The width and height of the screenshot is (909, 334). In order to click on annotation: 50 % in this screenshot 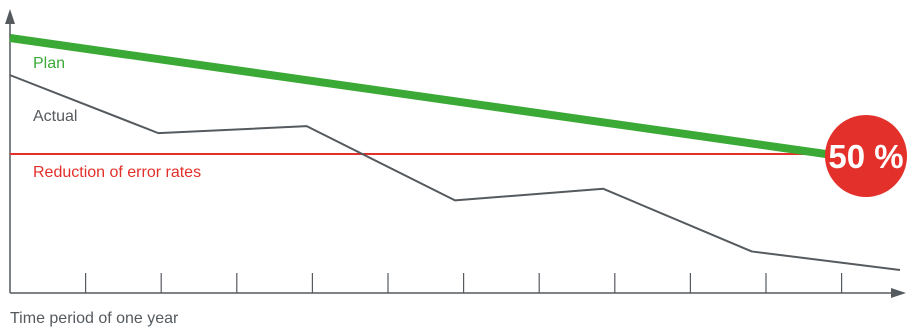, I will do `click(866, 156)`.